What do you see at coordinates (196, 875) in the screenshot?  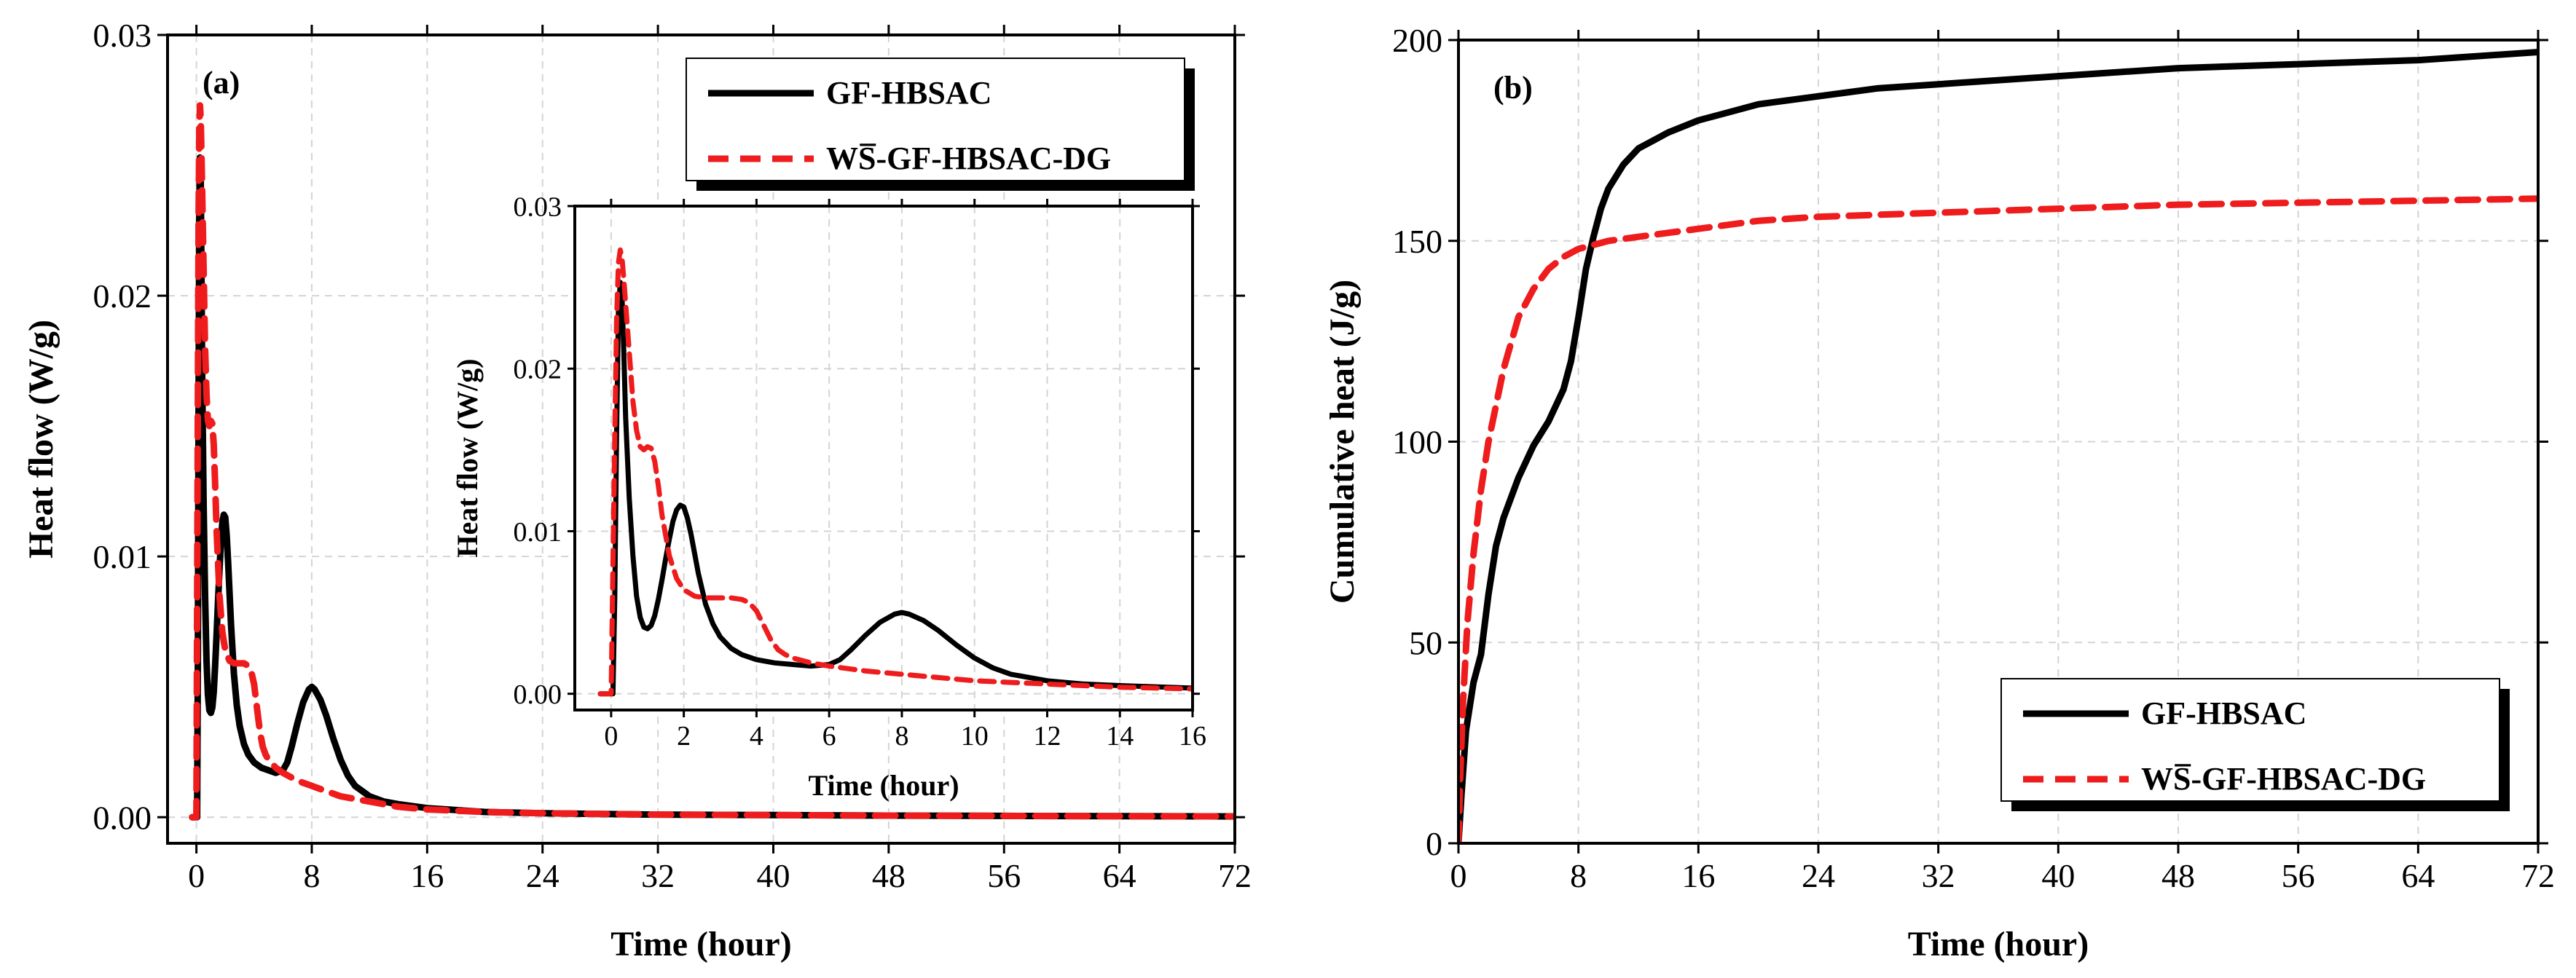 I see `panel-a-x-tick-label: 0` at bounding box center [196, 875].